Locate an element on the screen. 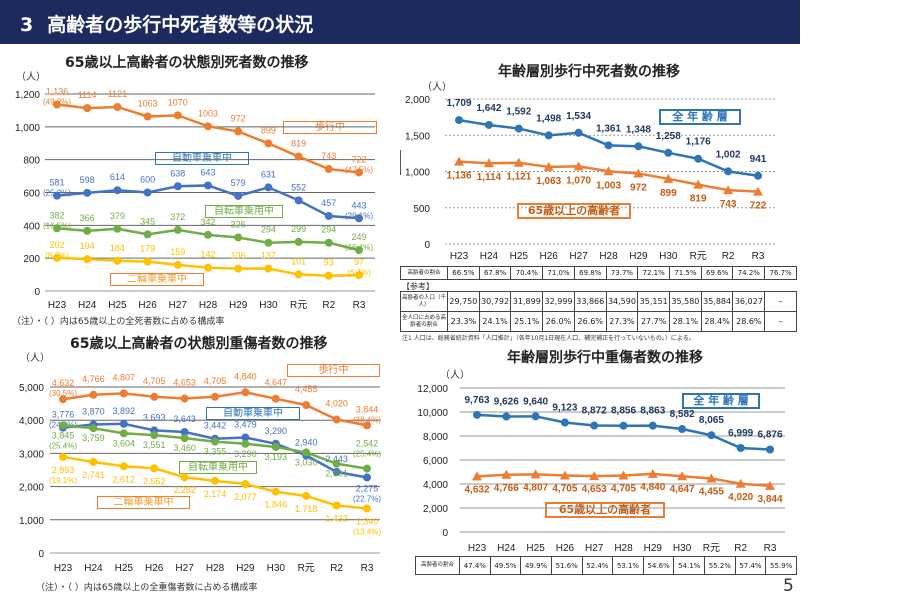 This screenshot has height=600, width=900. y-tick-label: 8,000 is located at coordinates (435, 437).